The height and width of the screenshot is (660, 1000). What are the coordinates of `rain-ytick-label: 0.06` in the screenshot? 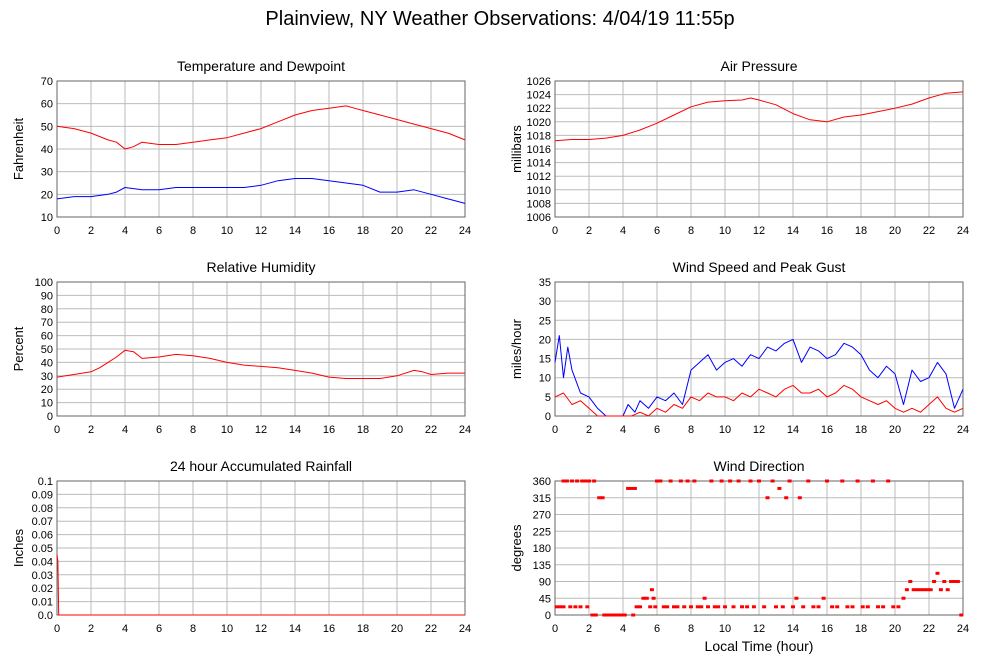 It's located at (42, 536).